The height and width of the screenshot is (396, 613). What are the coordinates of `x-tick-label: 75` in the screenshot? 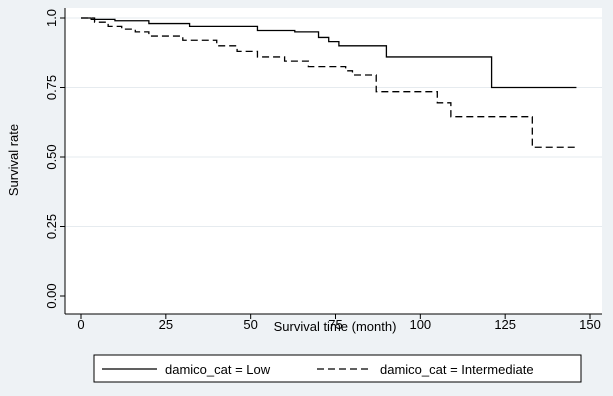 It's located at (335, 324).